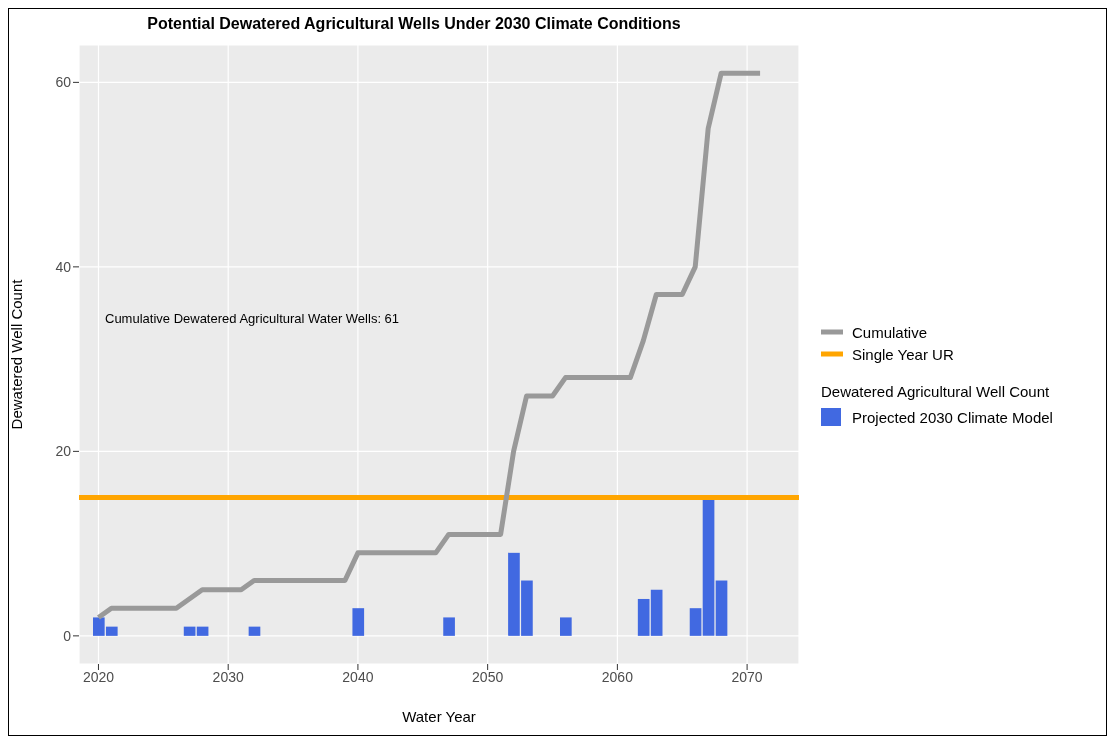  I want to click on x-tick-label: 2070, so click(747, 676).